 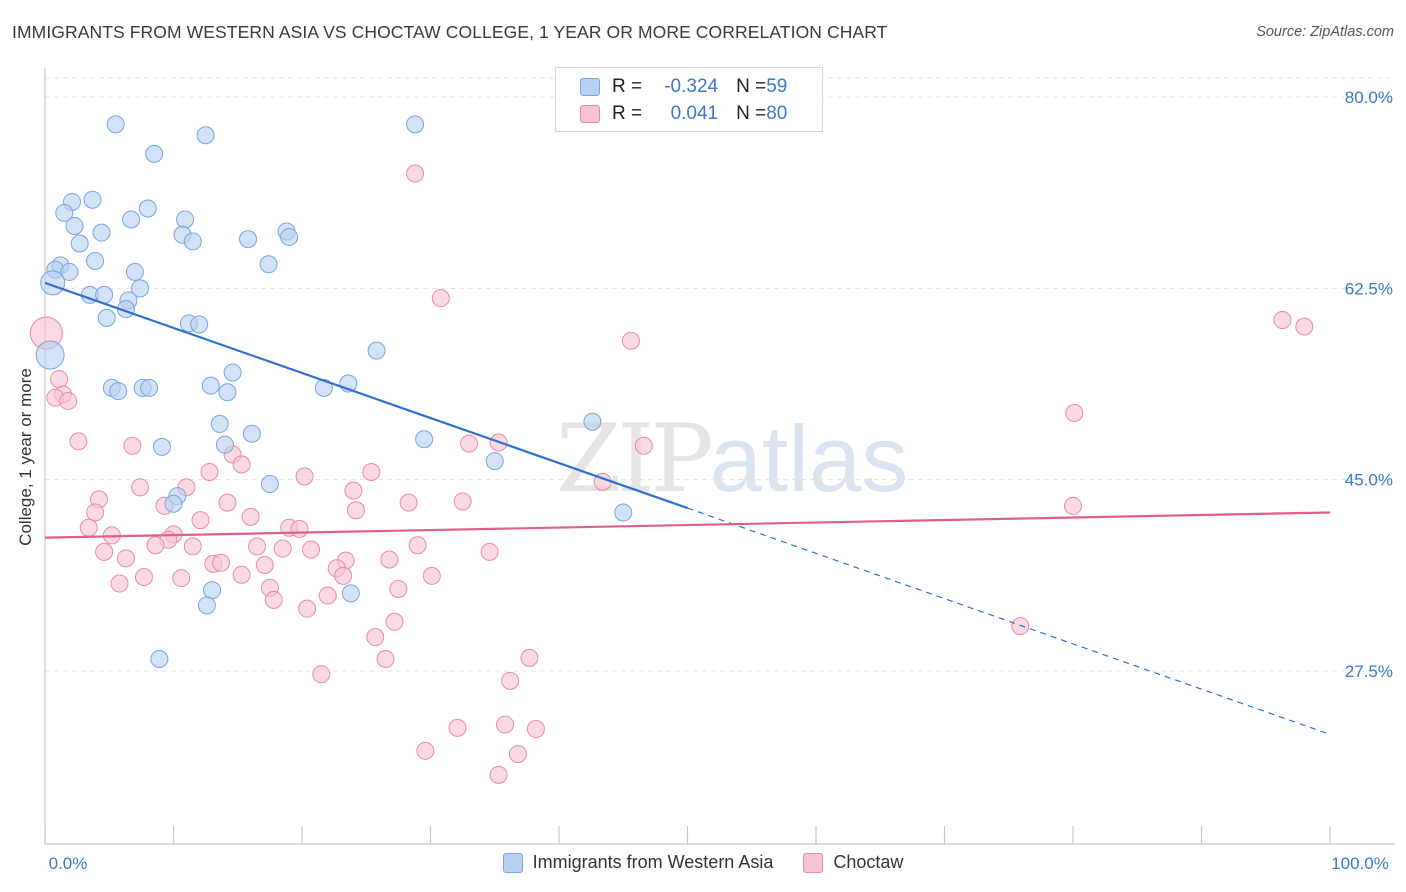 I want to click on y-tick-label: 80.0%, so click(x=1369, y=97).